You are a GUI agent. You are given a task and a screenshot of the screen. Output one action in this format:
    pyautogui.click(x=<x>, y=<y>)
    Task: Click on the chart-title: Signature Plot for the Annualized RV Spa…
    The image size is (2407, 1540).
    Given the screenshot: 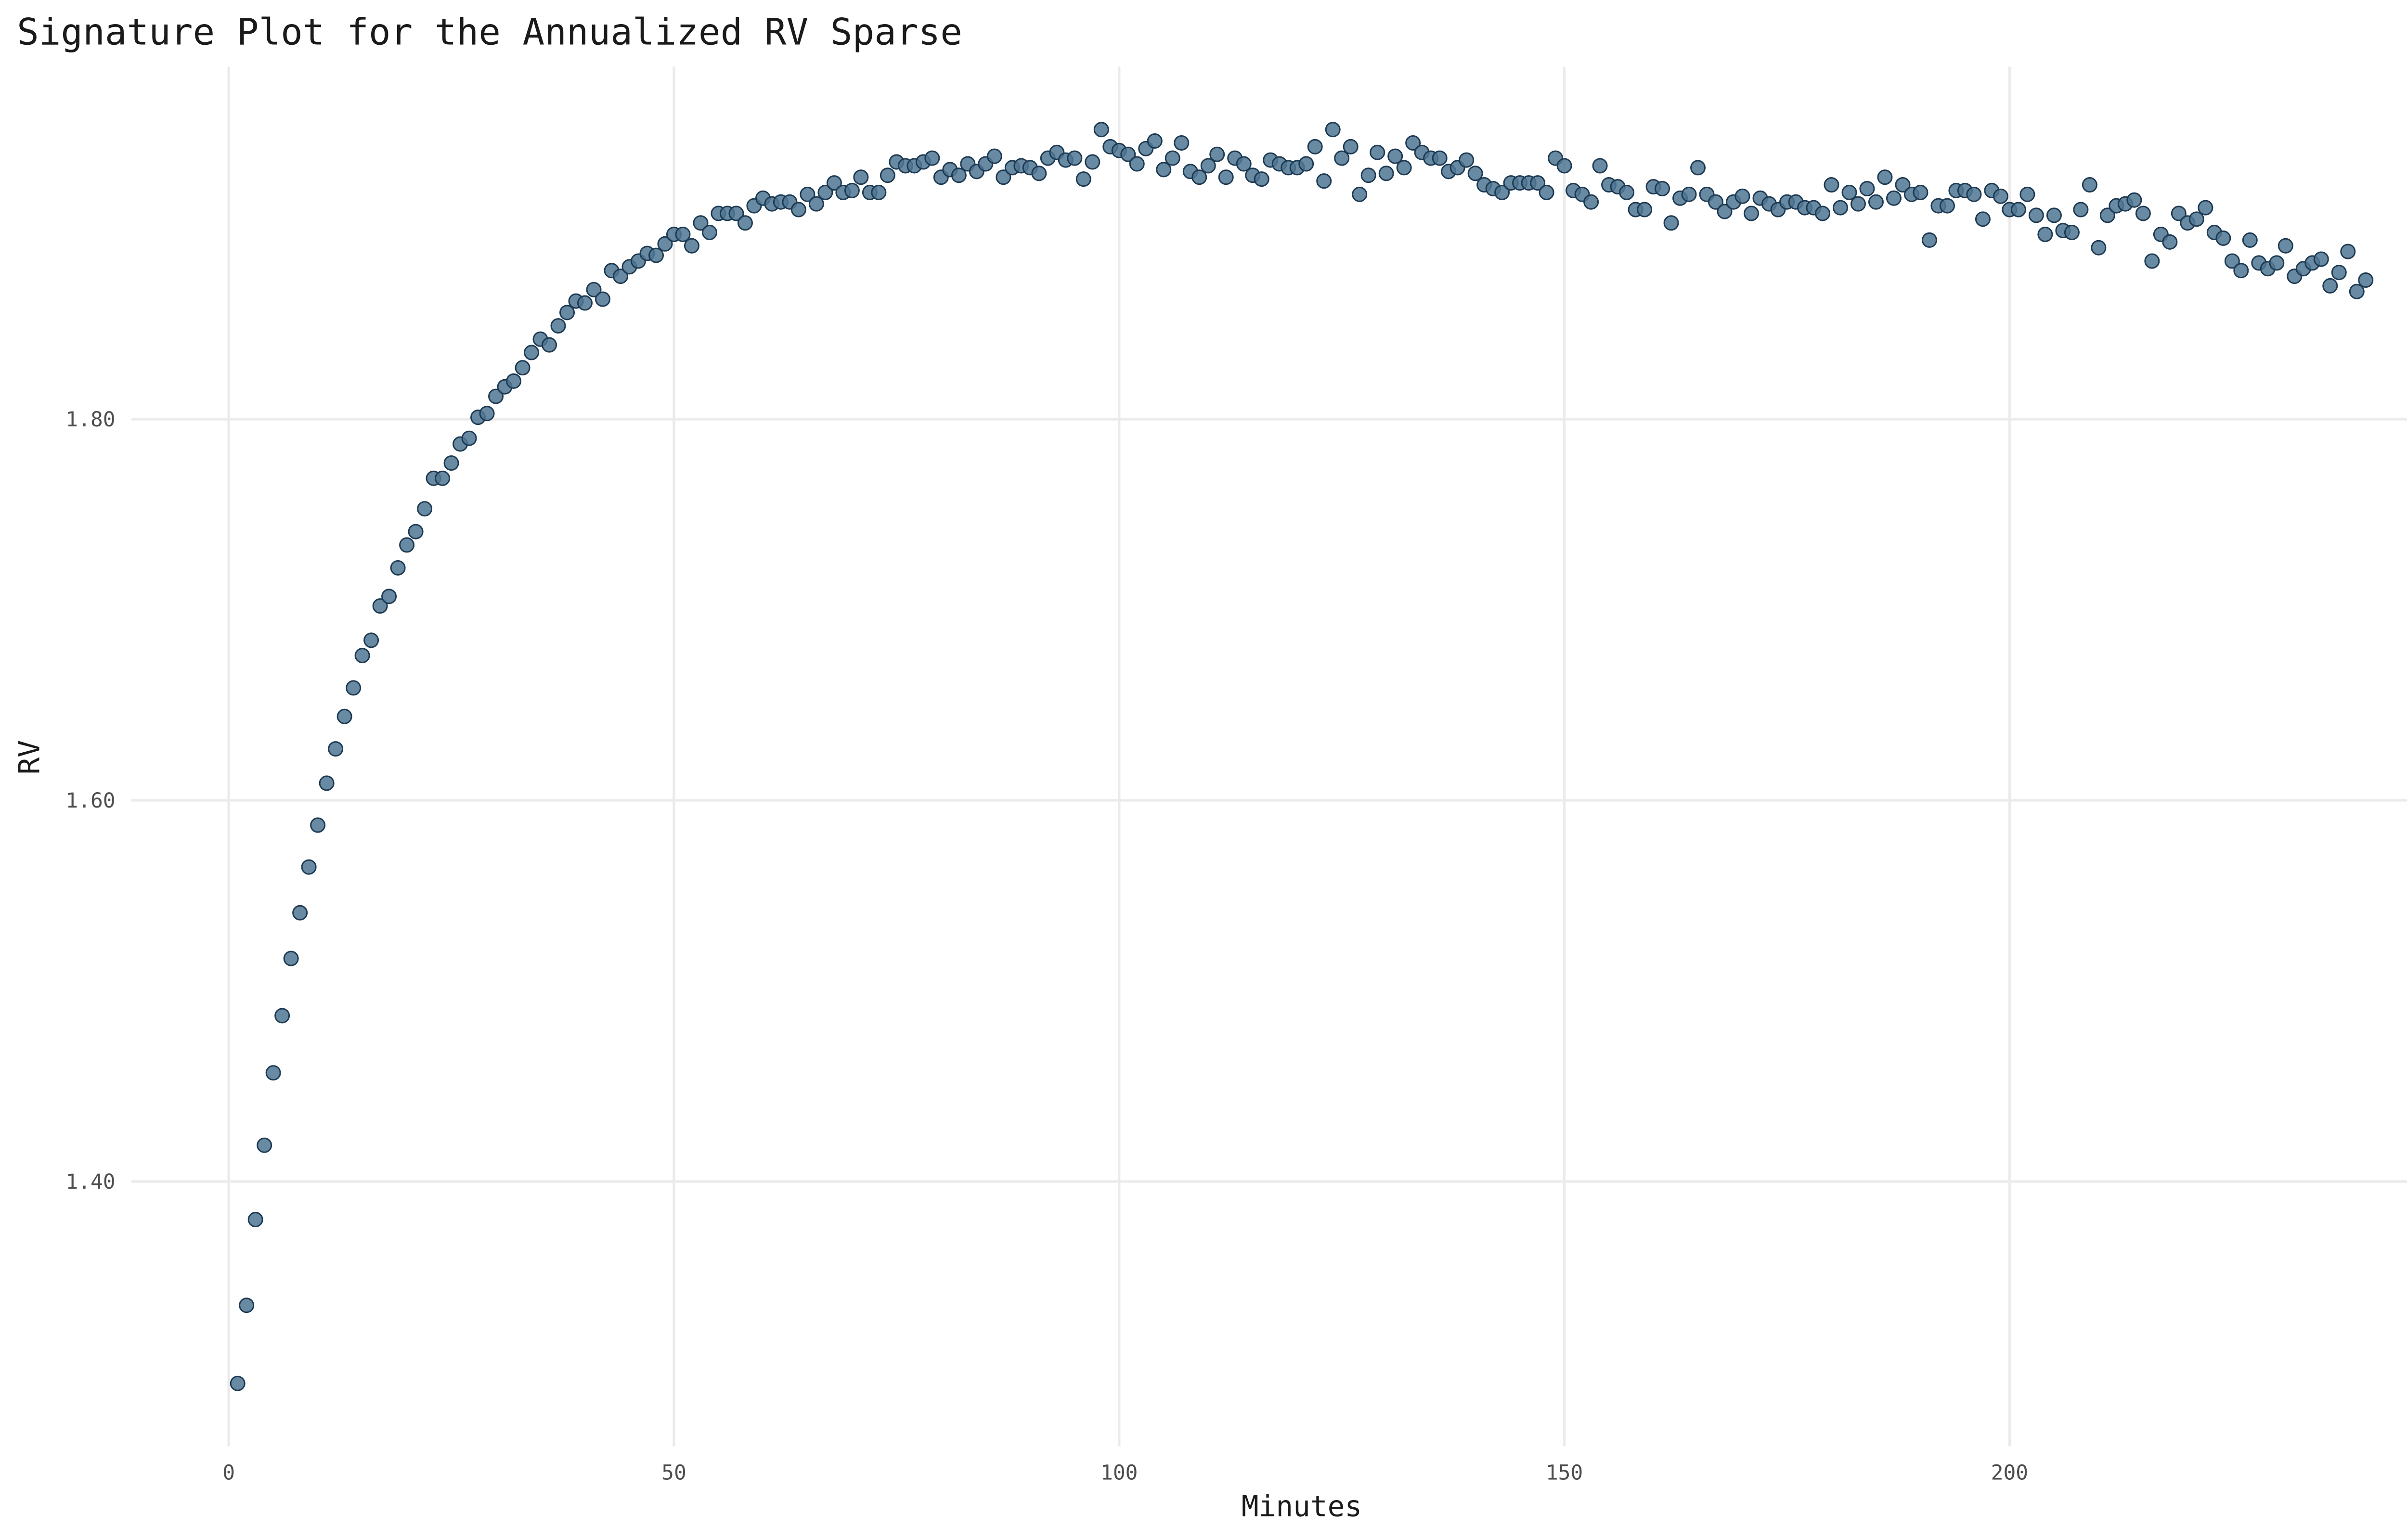 What is the action you would take?
    pyautogui.click(x=489, y=32)
    